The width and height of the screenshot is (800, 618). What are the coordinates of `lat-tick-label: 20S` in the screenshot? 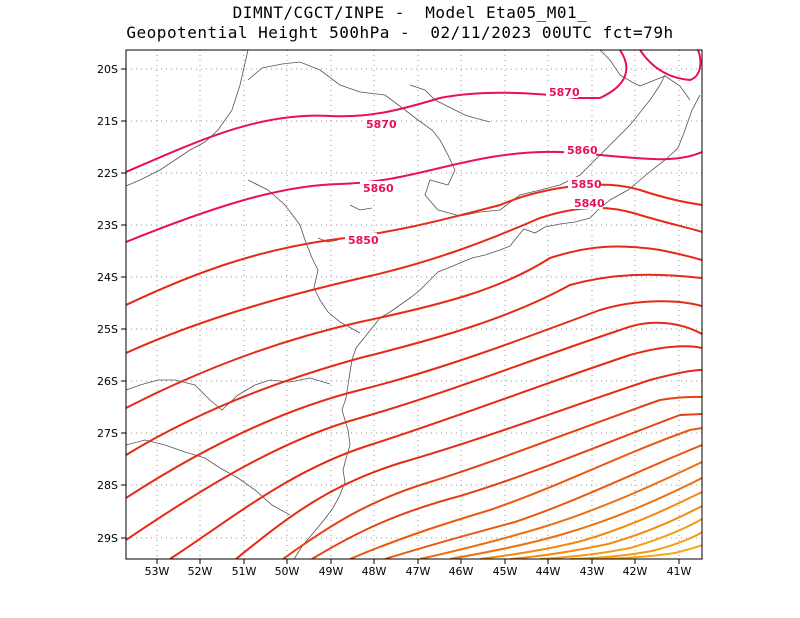 It's located at (107, 69).